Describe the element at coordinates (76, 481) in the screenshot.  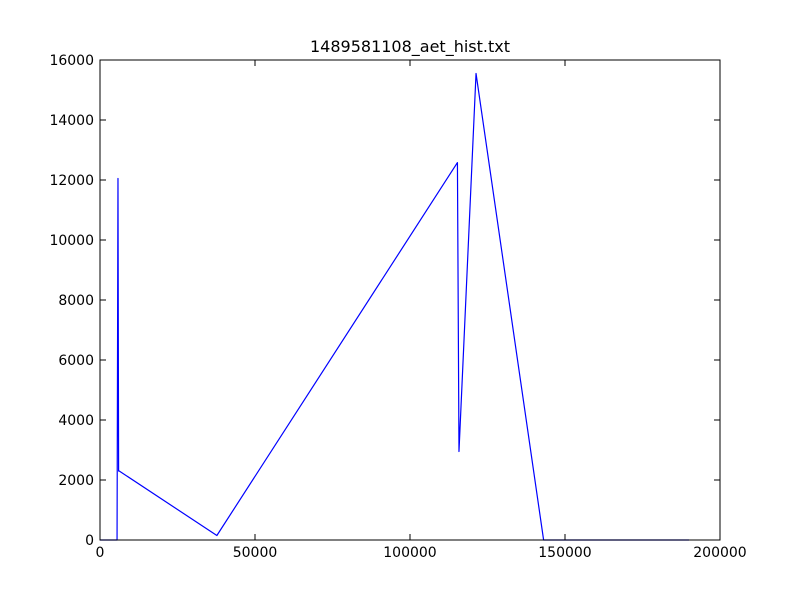
I see `y-tick-label: 2000` at that location.